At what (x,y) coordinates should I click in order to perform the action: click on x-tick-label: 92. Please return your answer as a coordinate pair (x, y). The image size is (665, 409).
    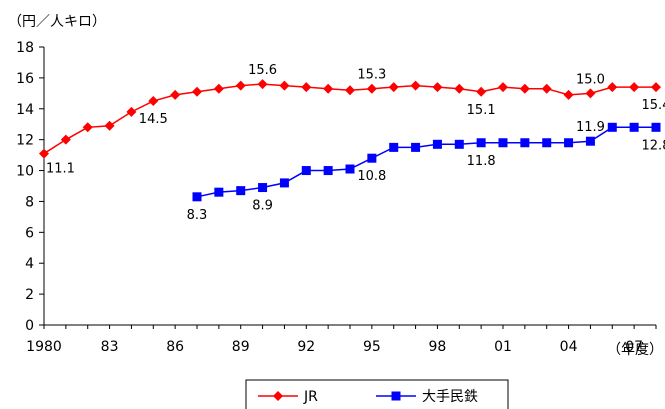
    Looking at the image, I should click on (306, 347).